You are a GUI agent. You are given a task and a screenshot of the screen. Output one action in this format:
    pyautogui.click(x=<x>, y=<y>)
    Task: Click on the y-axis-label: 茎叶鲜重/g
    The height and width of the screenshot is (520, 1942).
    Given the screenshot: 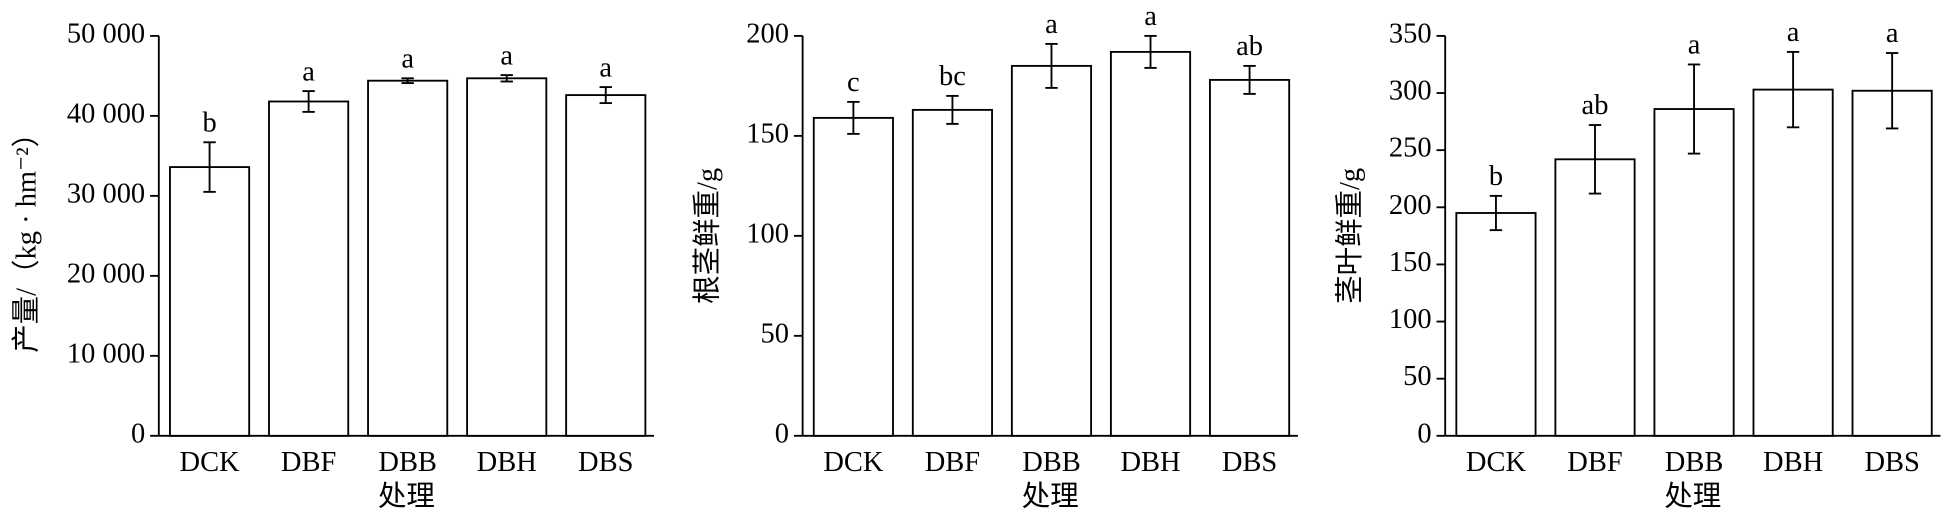 What is the action you would take?
    pyautogui.click(x=1350, y=236)
    